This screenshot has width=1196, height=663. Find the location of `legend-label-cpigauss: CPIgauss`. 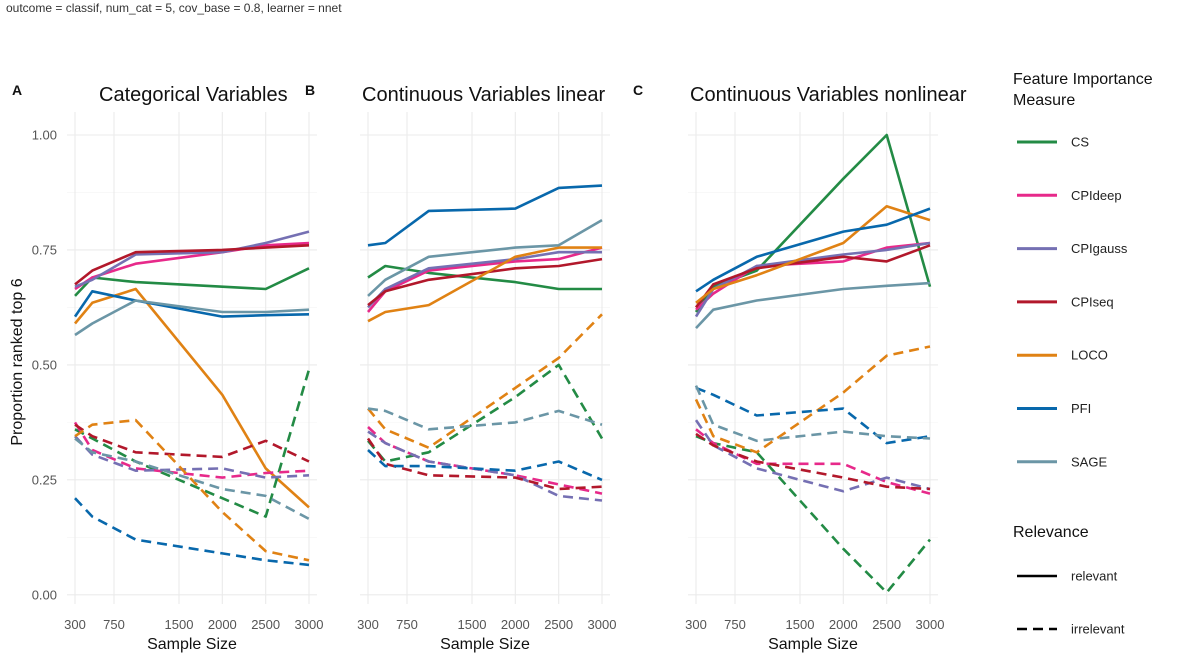

legend-label-cpigauss: CPIgauss is located at coordinates (1099, 248).